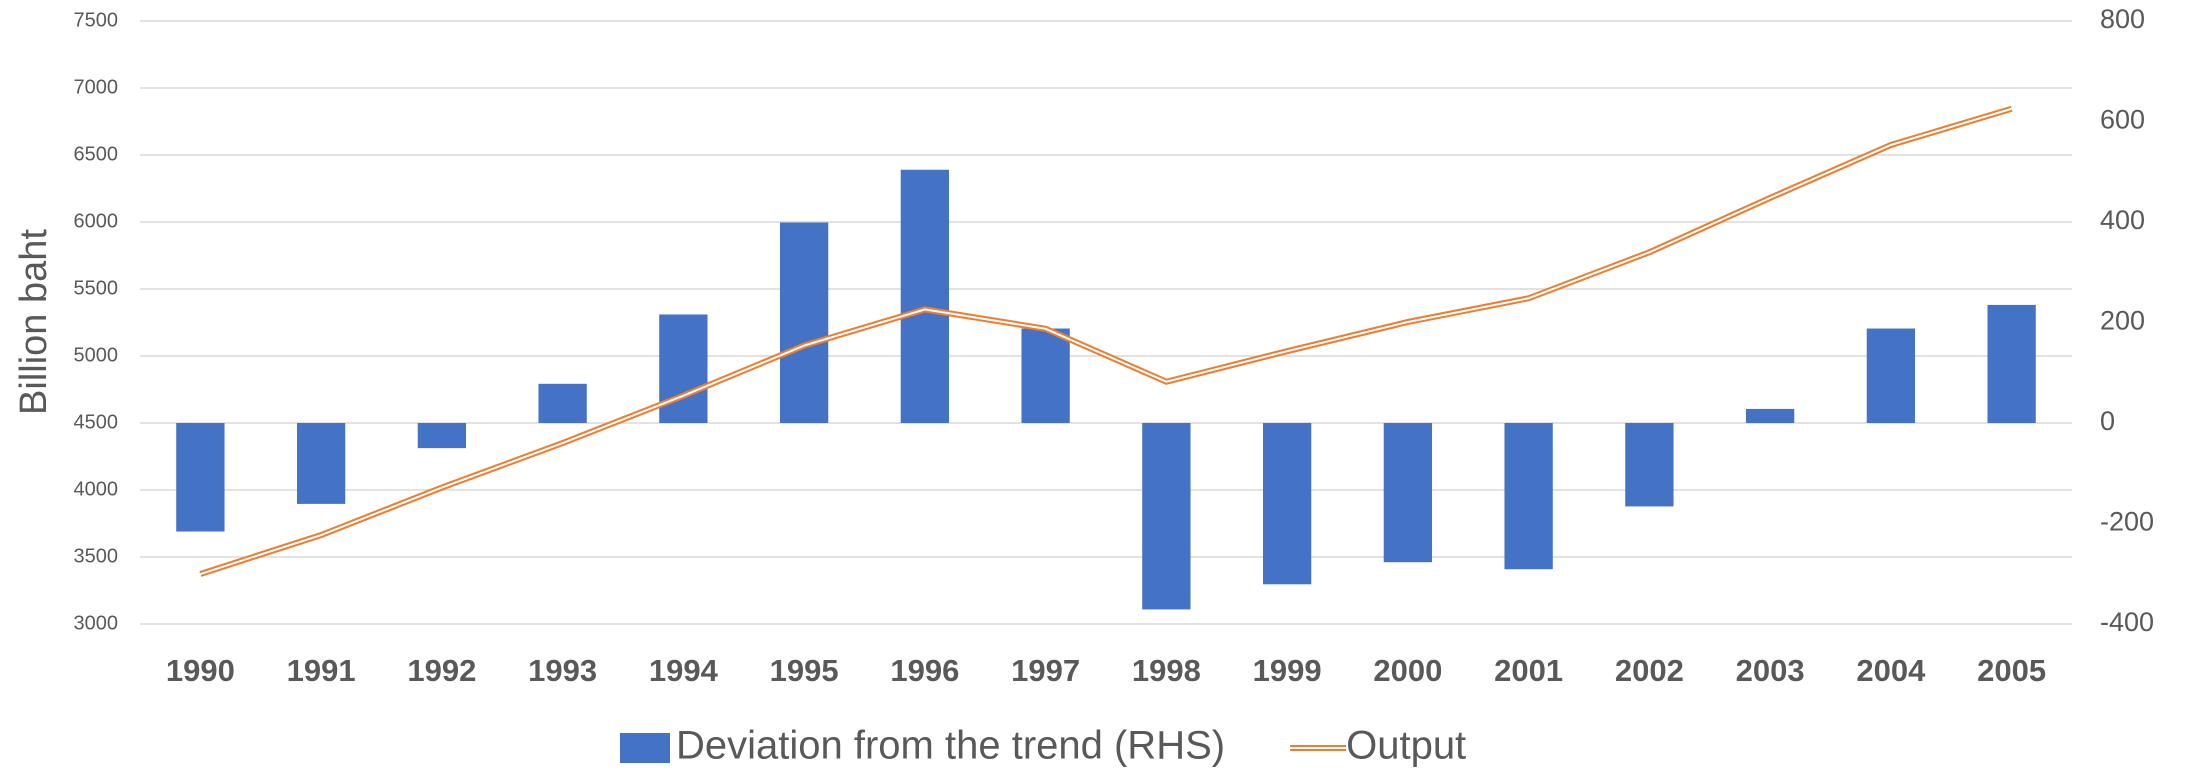  I want to click on y-tick-label: 6500, so click(96, 154).